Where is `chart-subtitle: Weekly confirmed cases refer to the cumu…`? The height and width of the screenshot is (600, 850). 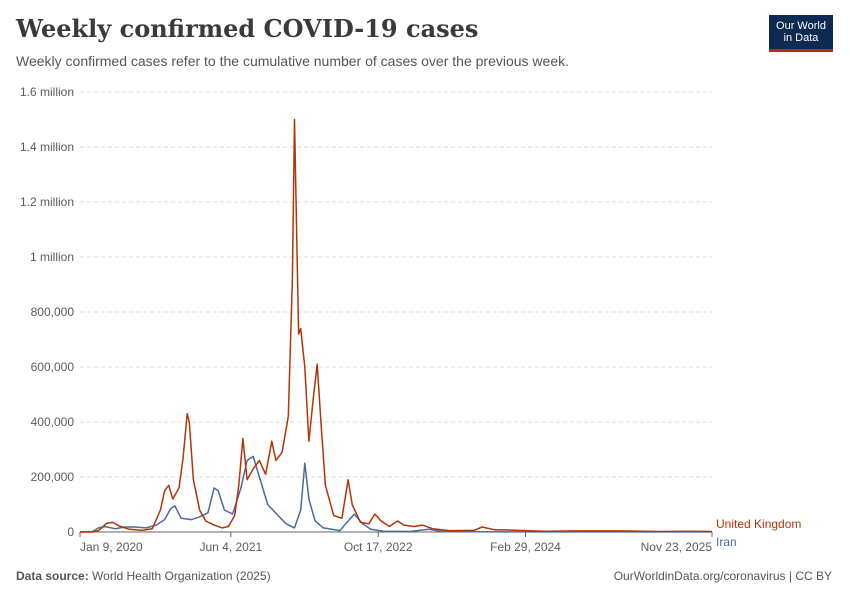
chart-subtitle: Weekly confirmed cases refer to the cumu… is located at coordinates (292, 61).